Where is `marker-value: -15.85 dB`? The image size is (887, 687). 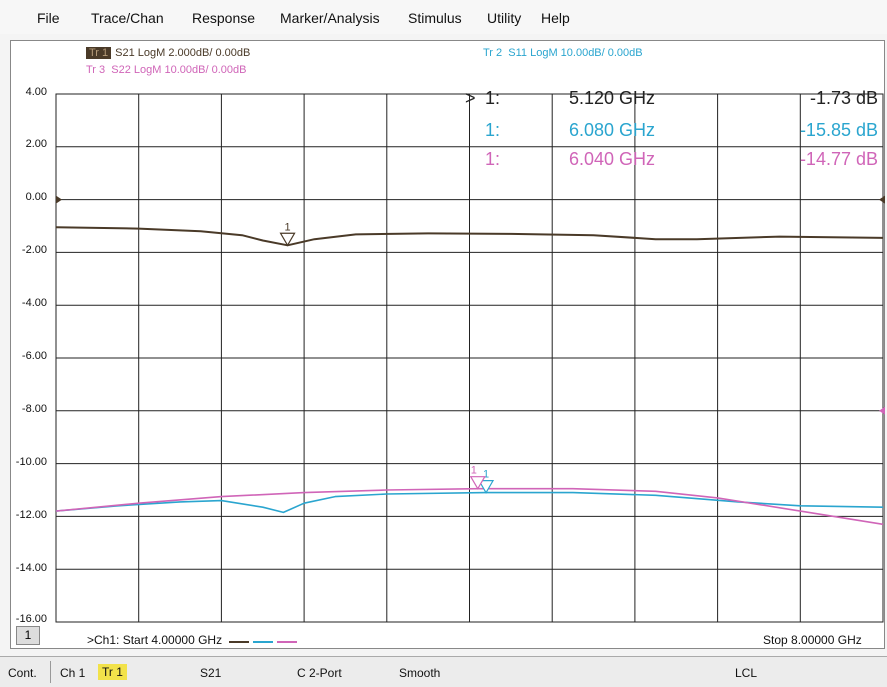
marker-value: -15.85 dB is located at coordinates (838, 130).